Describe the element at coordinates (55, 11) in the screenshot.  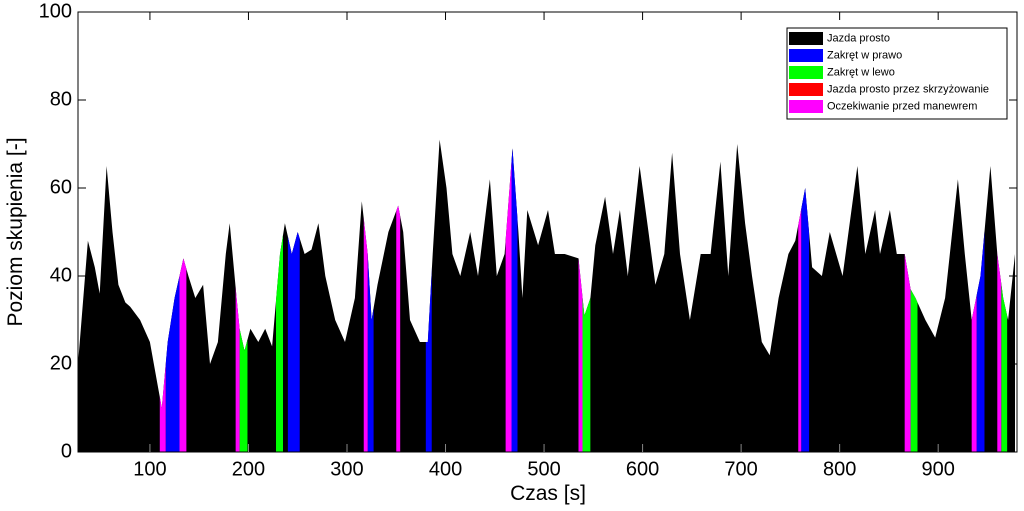
I see `y-tick-label: 100` at that location.